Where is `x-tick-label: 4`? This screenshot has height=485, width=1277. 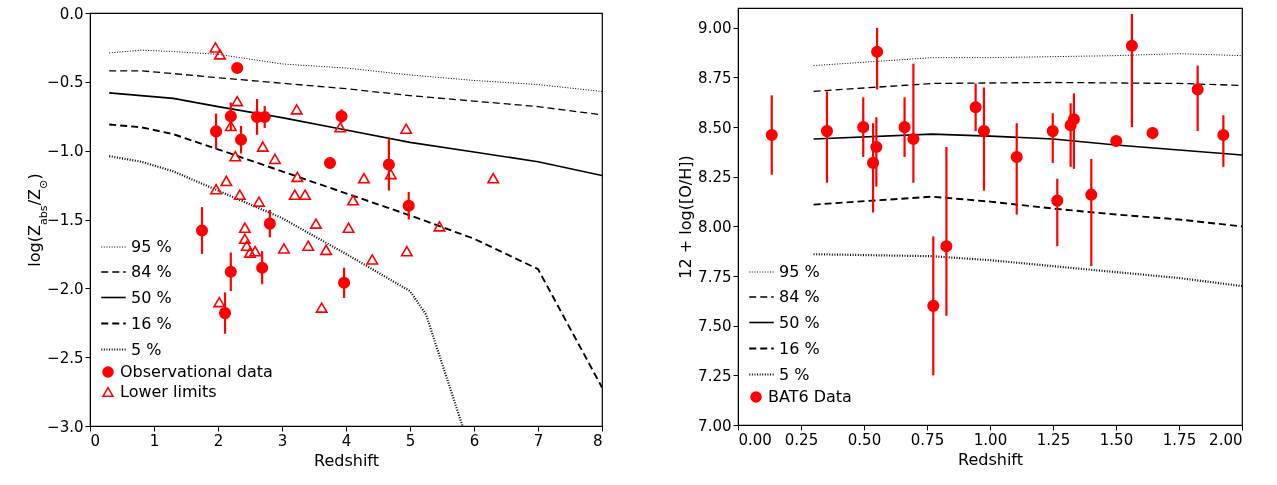 x-tick-label: 4 is located at coordinates (346, 440).